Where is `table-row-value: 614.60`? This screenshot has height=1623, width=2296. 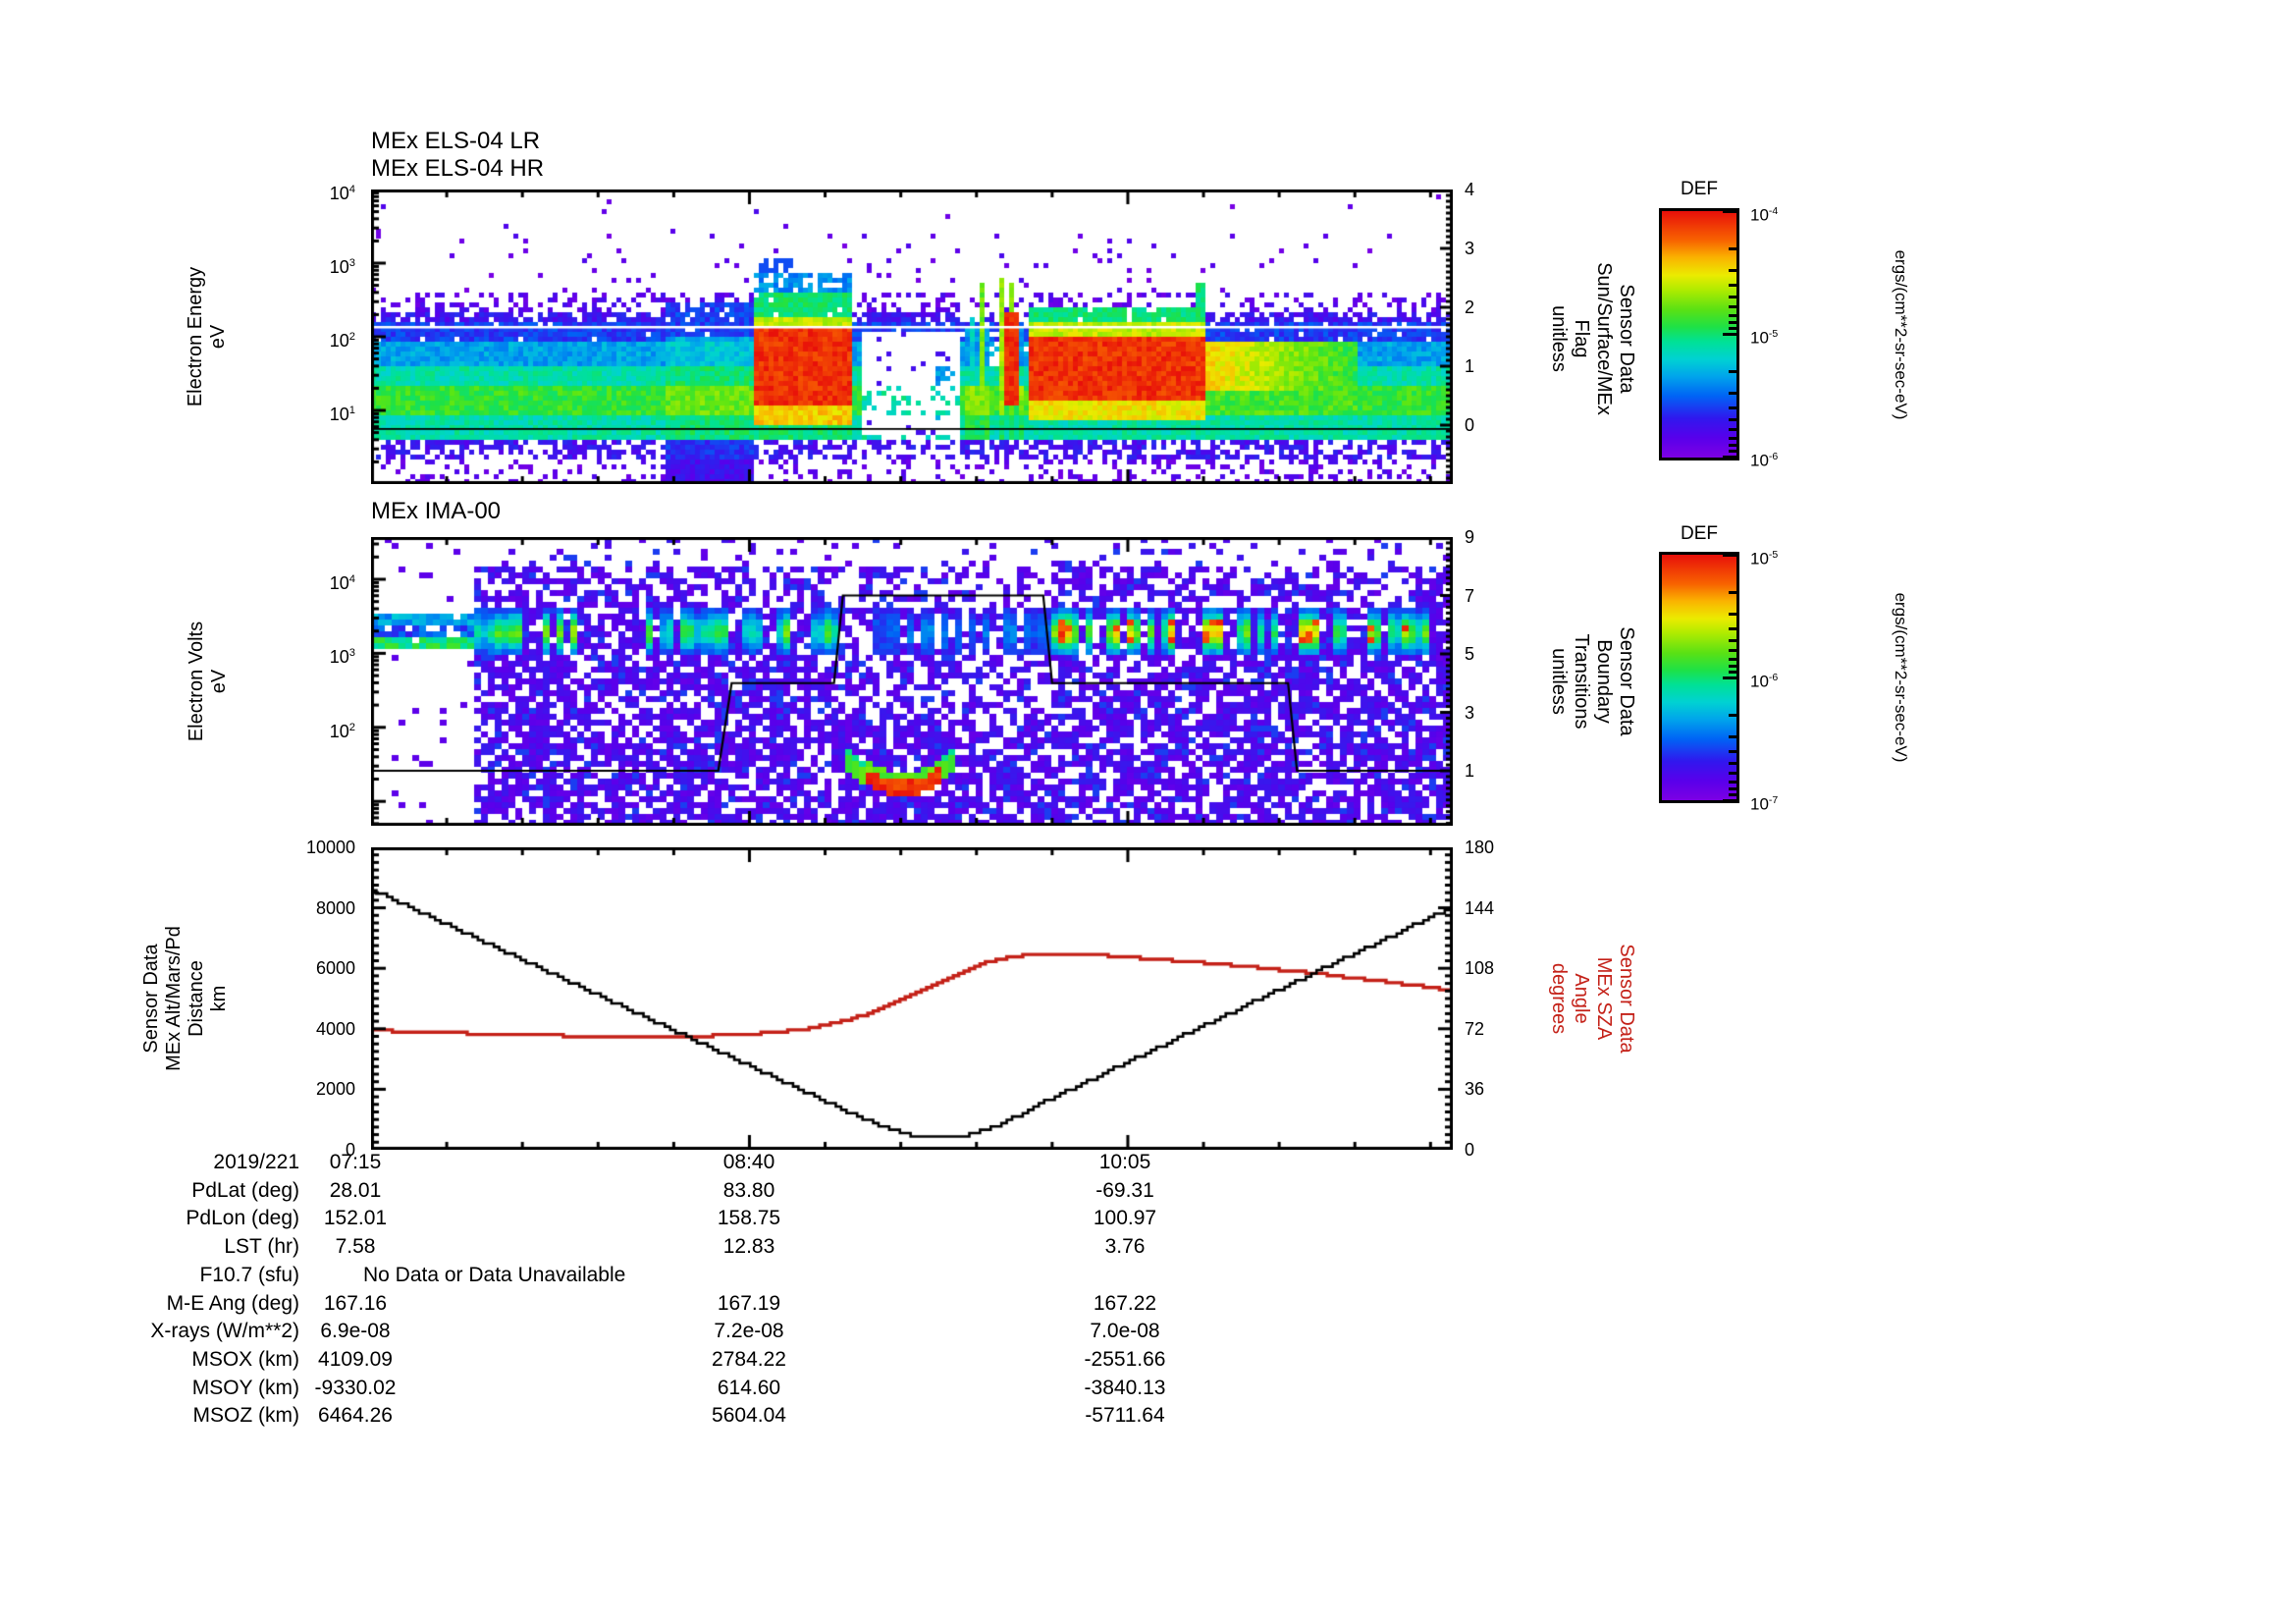
table-row-value: 614.60 is located at coordinates (749, 1388).